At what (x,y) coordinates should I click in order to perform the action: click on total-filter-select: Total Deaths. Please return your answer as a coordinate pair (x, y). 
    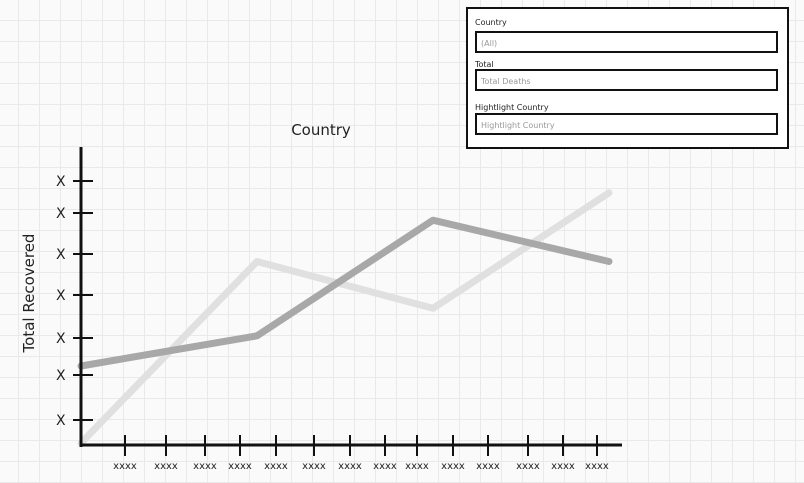
    Looking at the image, I should click on (626, 80).